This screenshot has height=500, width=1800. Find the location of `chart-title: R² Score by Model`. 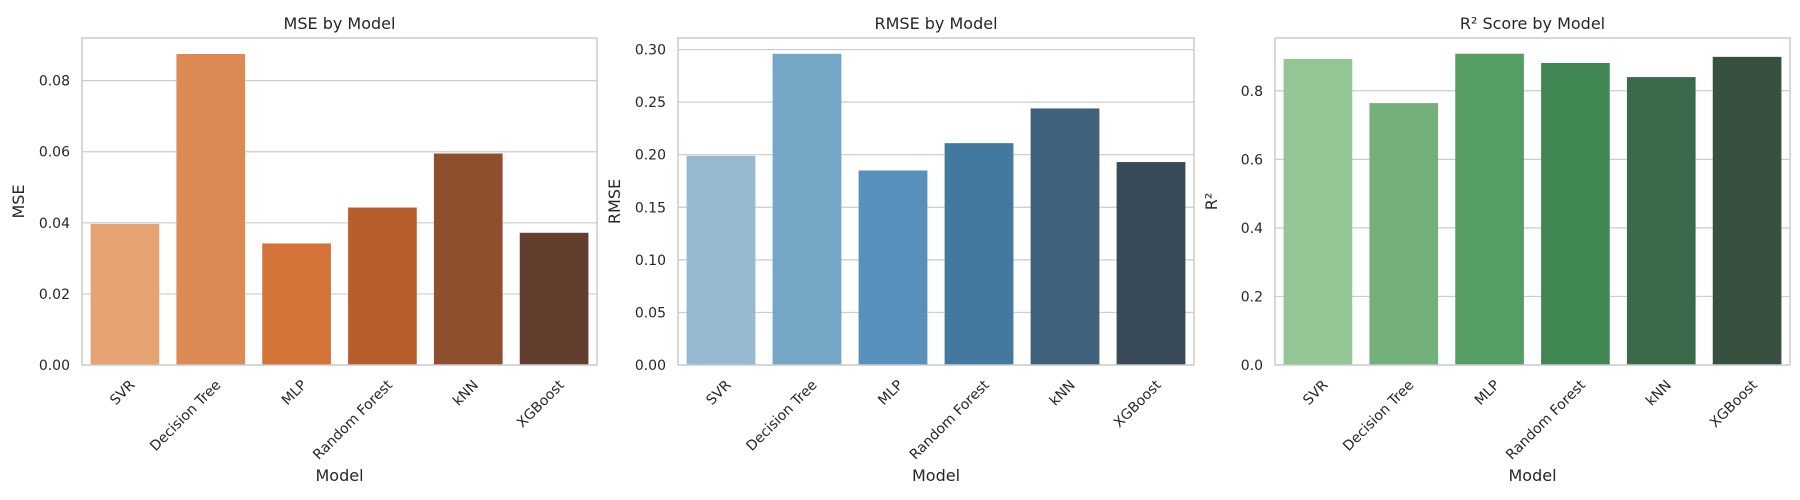

chart-title: R² Score by Model is located at coordinates (1532, 23).